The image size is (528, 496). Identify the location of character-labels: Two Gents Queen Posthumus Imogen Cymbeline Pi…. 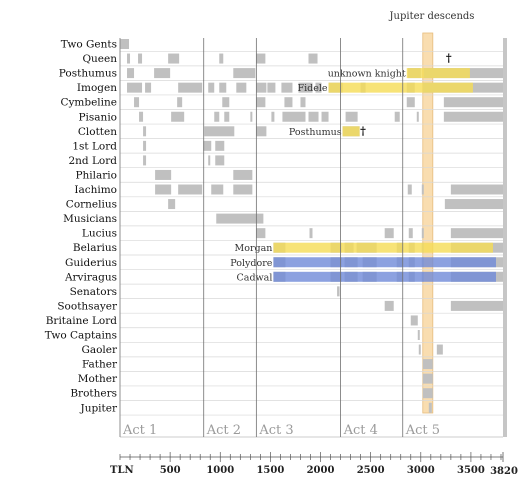
(81, 227).